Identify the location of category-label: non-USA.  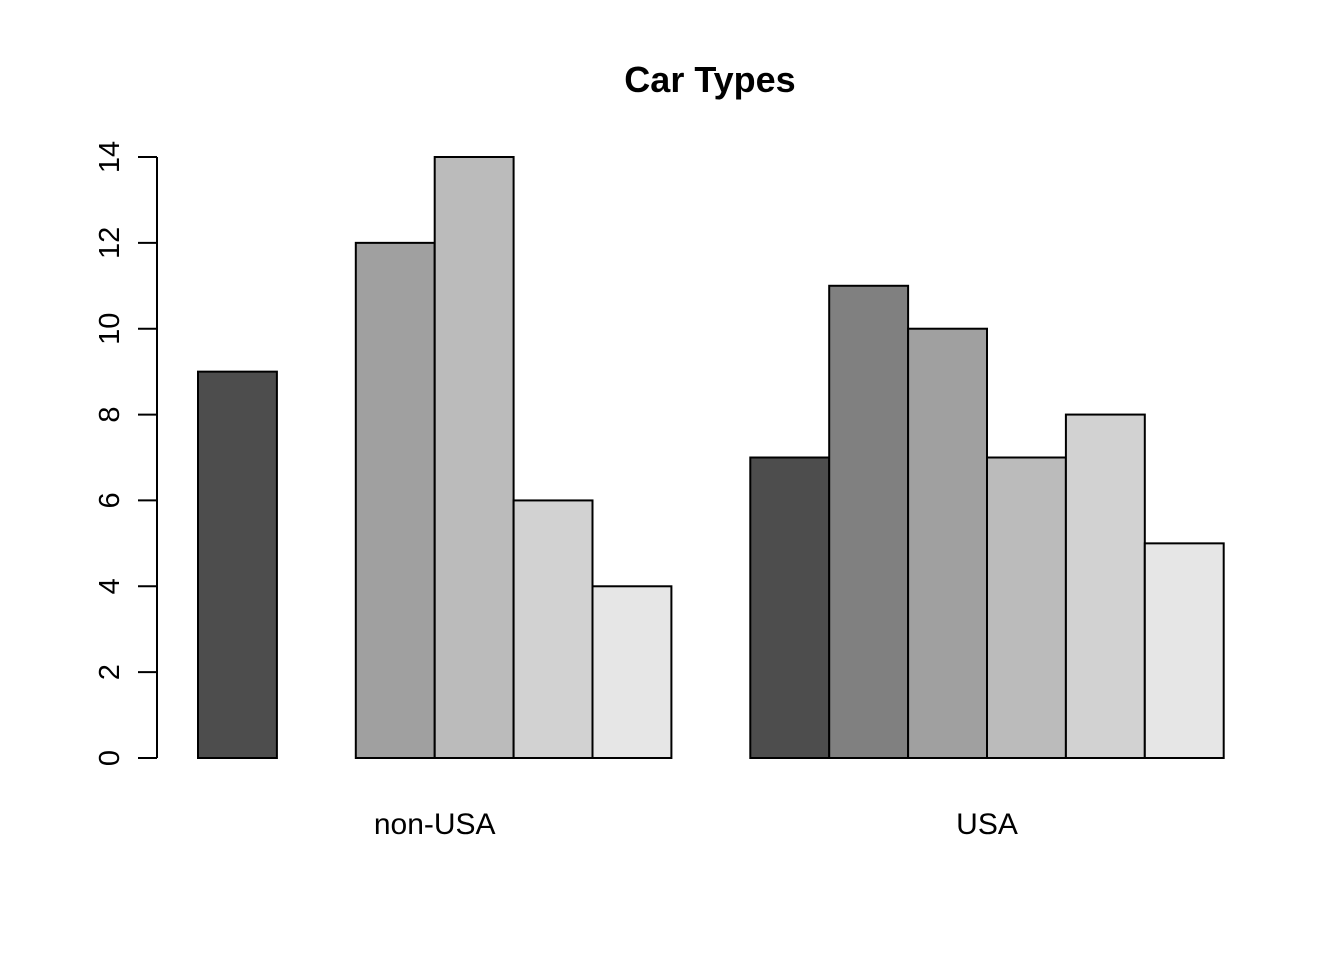
(435, 824).